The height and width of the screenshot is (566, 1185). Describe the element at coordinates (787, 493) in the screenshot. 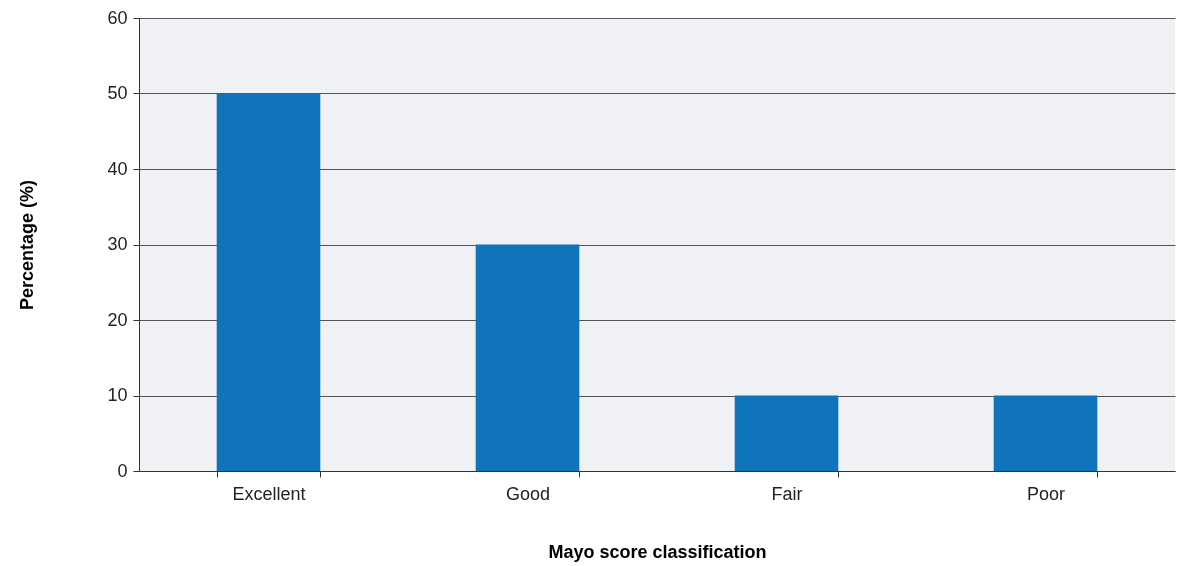

I see `x-tick-label: Fair` at that location.